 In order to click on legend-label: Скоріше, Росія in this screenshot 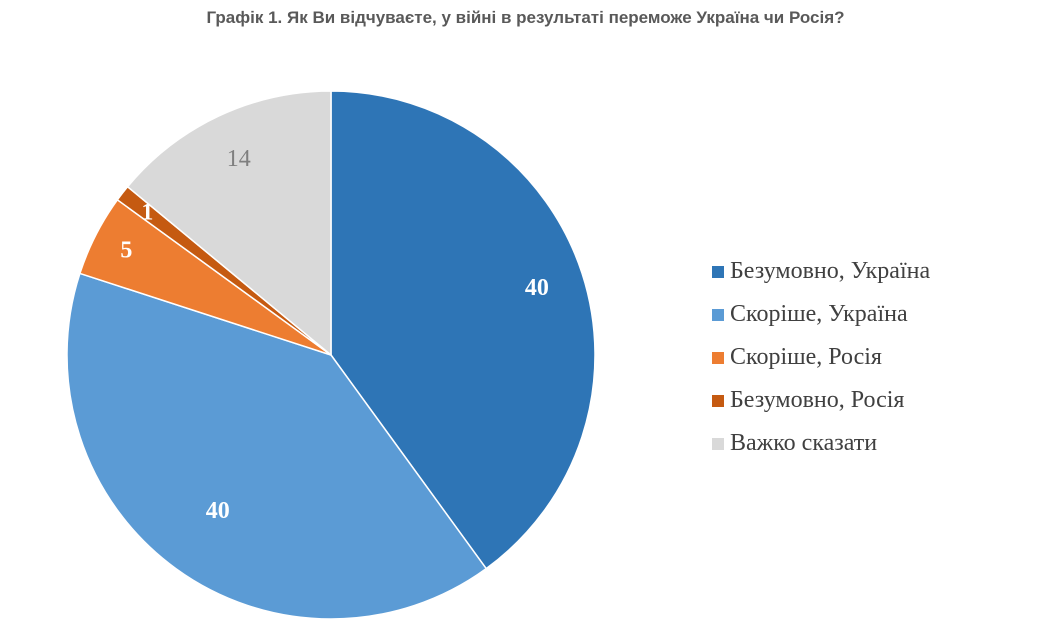, I will do `click(806, 357)`.